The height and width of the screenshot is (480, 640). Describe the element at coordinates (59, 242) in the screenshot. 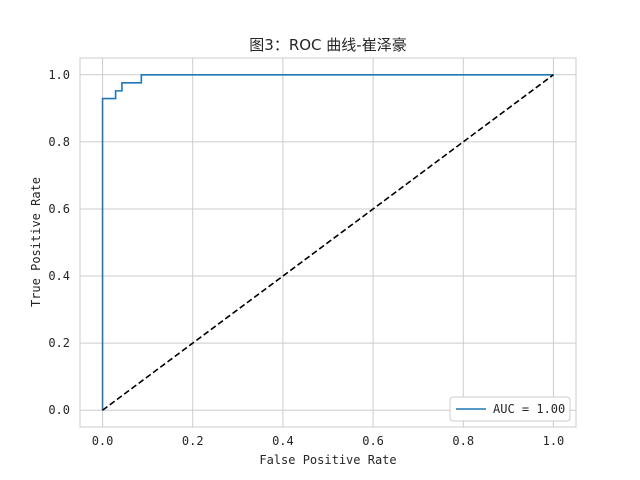

I see `y-tick-labels: 0.0 0.2 0.4 0.6 0.8 1.0` at that location.